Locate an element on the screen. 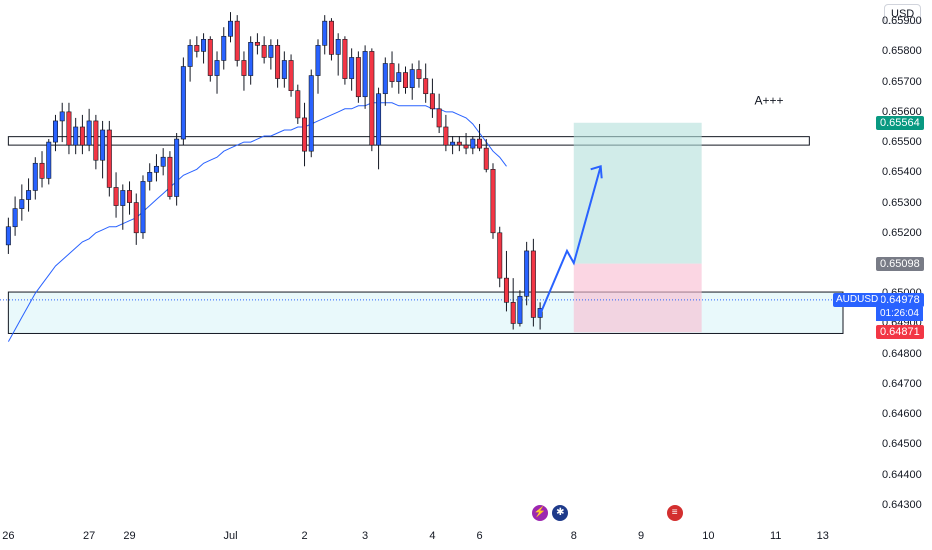  time-tick-label: 27 is located at coordinates (89, 536).